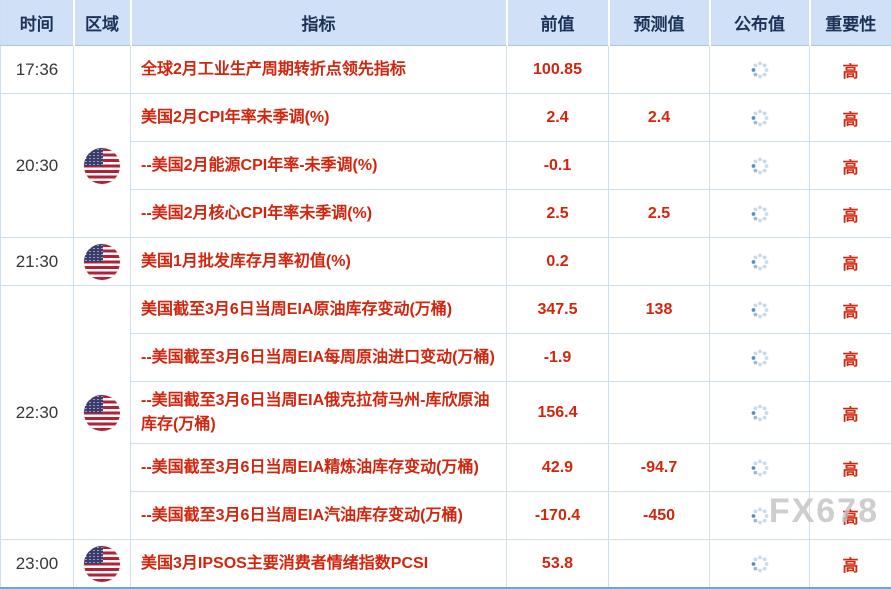 The width and height of the screenshot is (891, 589). I want to click on calendar-row: --美国截至3月6日当周EIA精炼油库存变动(万桶) 42.9 -94.7 高, so click(446, 468).